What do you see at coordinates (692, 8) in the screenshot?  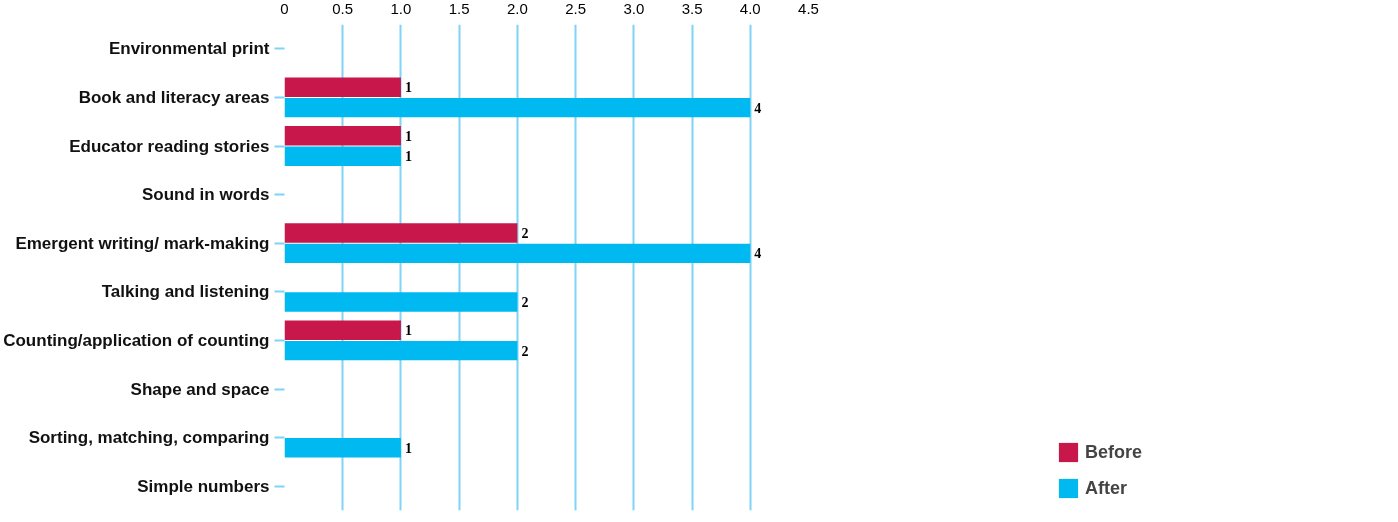 I see `x-tick-label: 3.5` at bounding box center [692, 8].